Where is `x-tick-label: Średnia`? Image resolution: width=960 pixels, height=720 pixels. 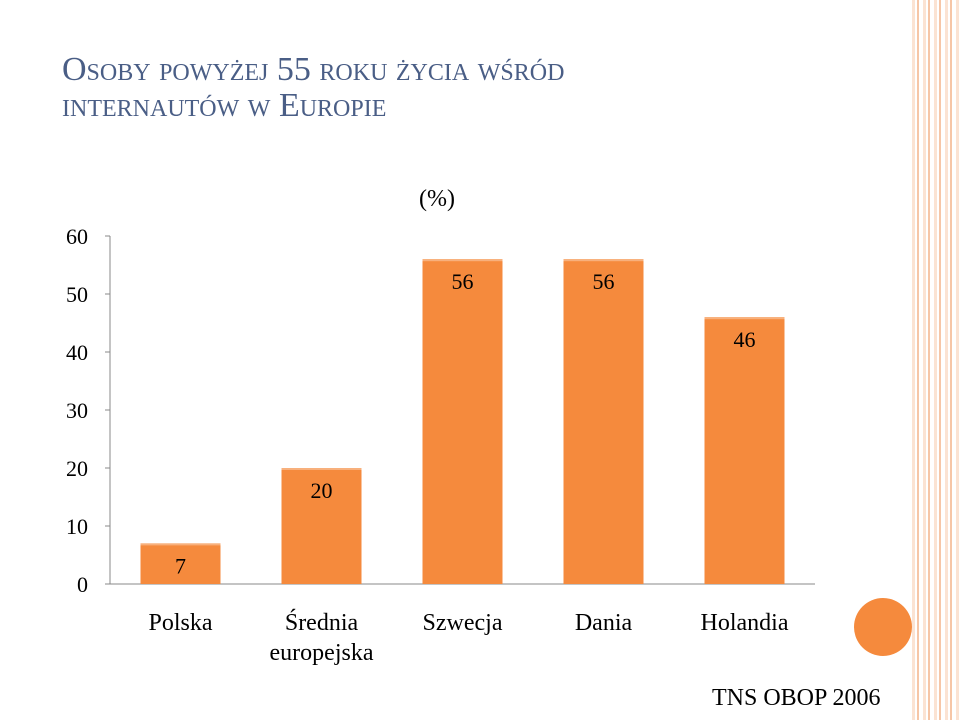
x-tick-label: Średnia is located at coordinates (322, 622).